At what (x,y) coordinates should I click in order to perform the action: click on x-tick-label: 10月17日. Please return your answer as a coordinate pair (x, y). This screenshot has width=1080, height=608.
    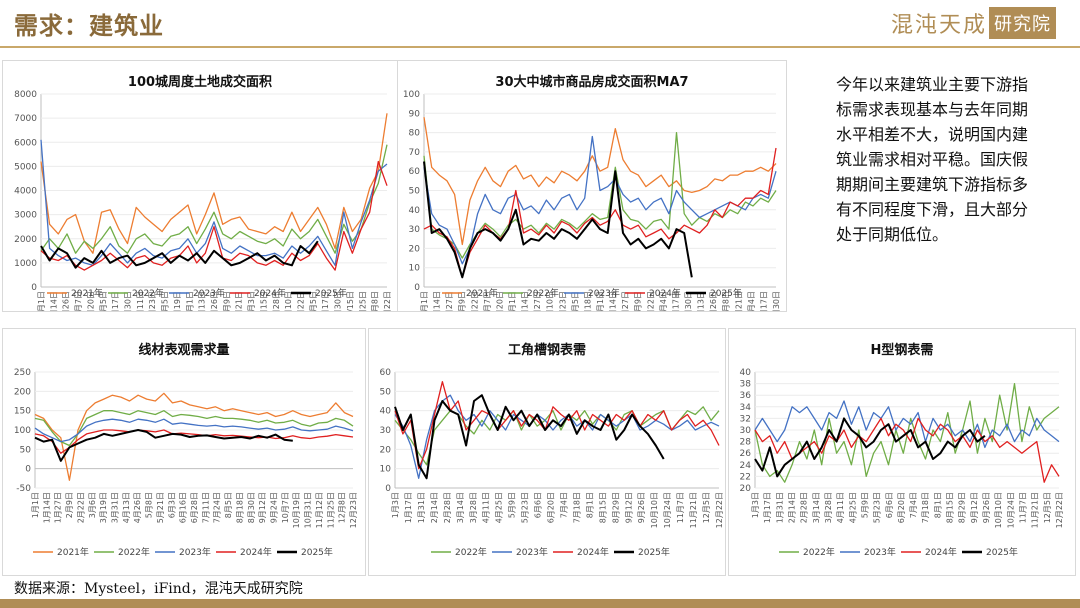
    Looking at the image, I should click on (325, 301).